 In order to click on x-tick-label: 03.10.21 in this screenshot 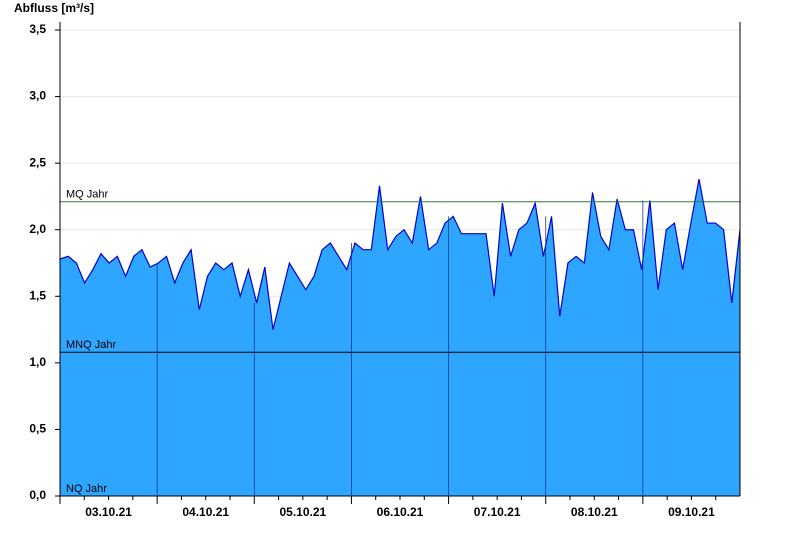, I will do `click(108, 512)`.